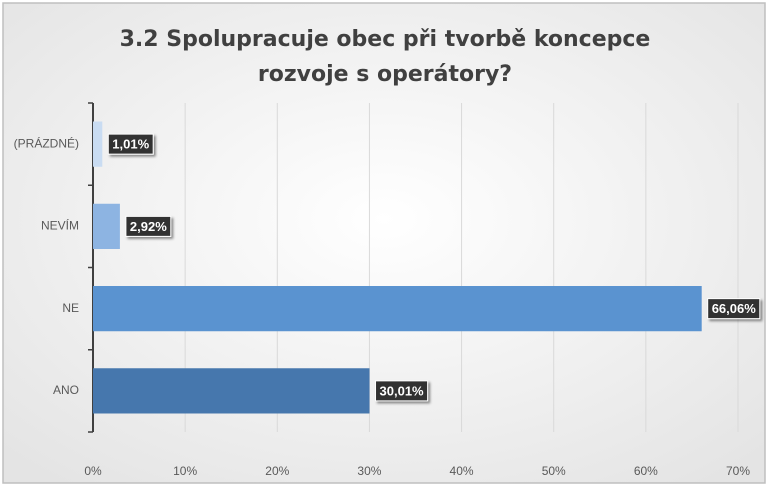  What do you see at coordinates (277, 471) in the screenshot?
I see `x-tick-label: 20%` at bounding box center [277, 471].